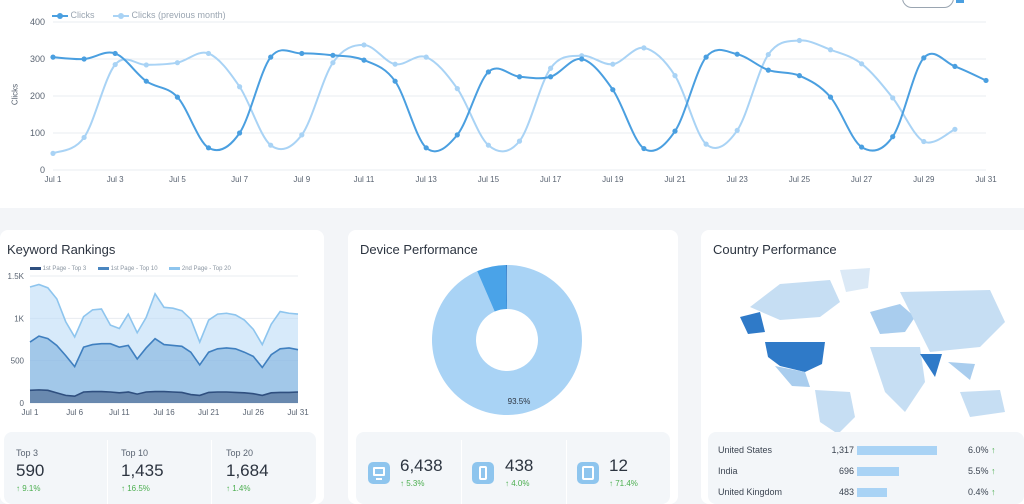 This screenshot has width=1024, height=504. Describe the element at coordinates (897, 450) in the screenshot. I see `country-bar` at that location.